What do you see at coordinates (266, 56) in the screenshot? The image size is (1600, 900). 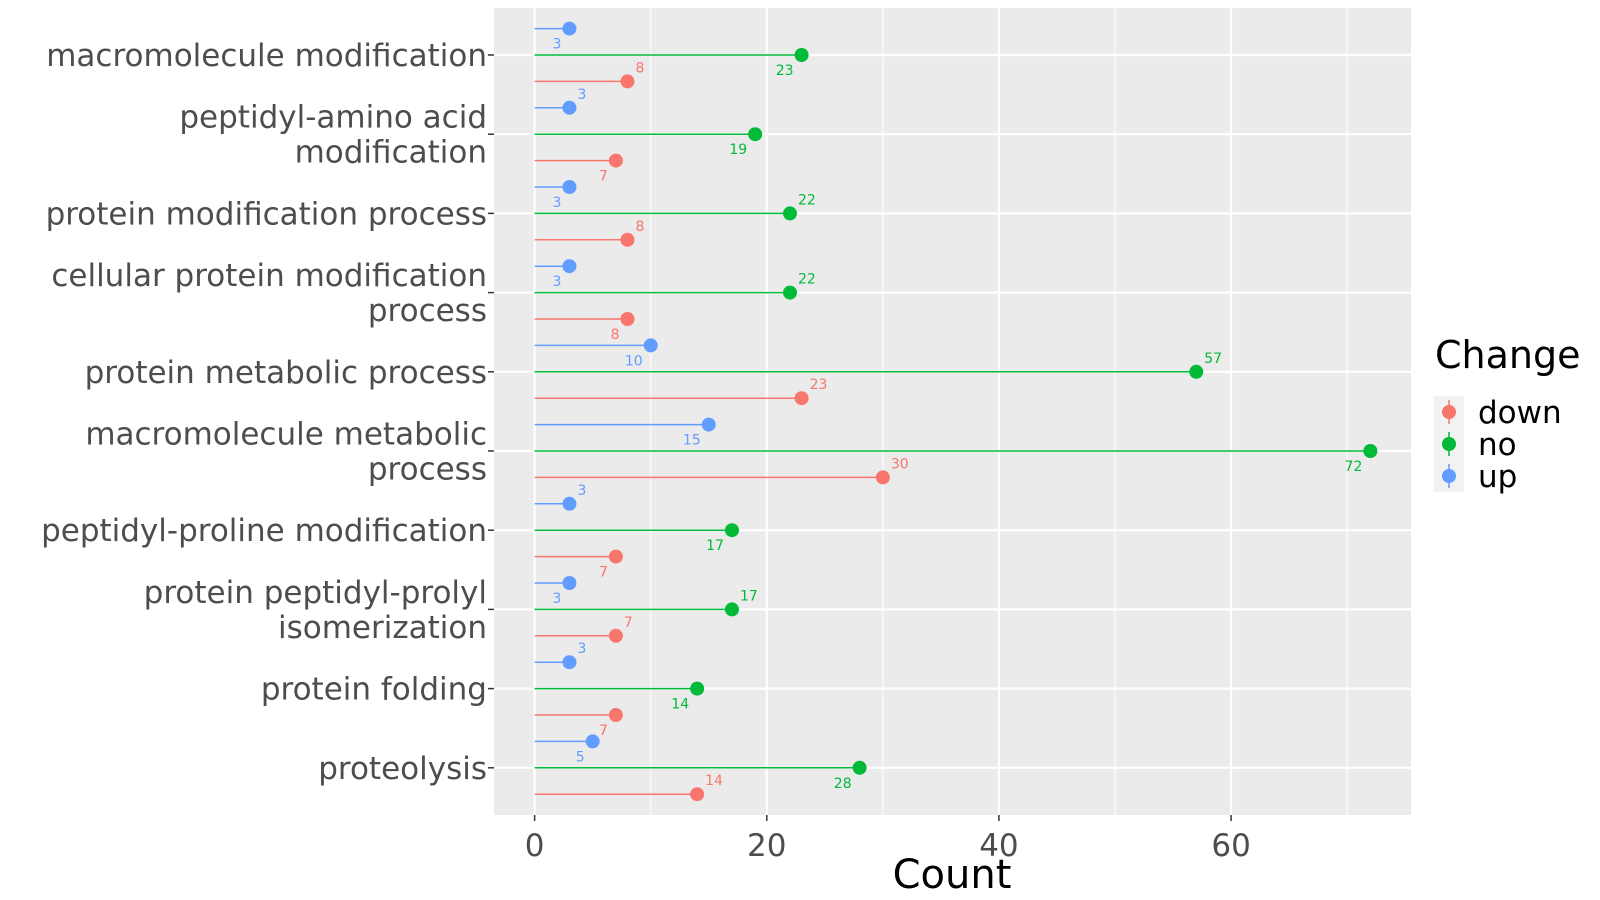 I see `y-tick-label: macromolecule modification` at bounding box center [266, 56].